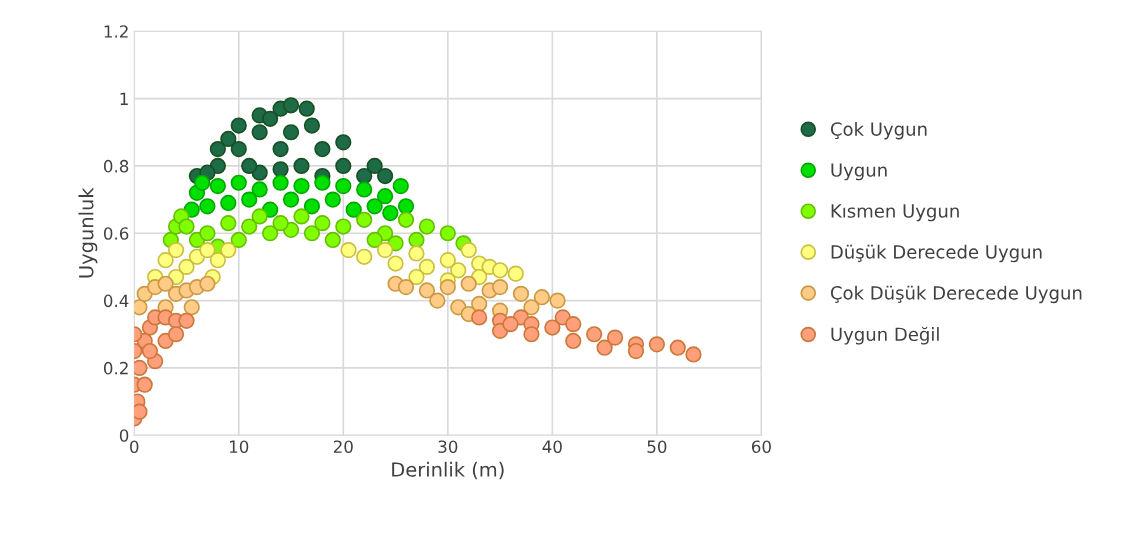  I want to click on legend-label: Çok Uygun, so click(878, 130).